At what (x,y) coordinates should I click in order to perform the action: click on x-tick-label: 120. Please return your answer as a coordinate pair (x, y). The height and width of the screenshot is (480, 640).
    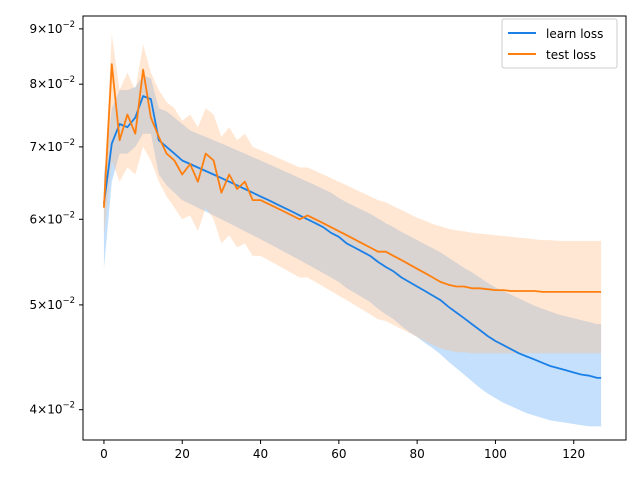
    Looking at the image, I should click on (573, 454).